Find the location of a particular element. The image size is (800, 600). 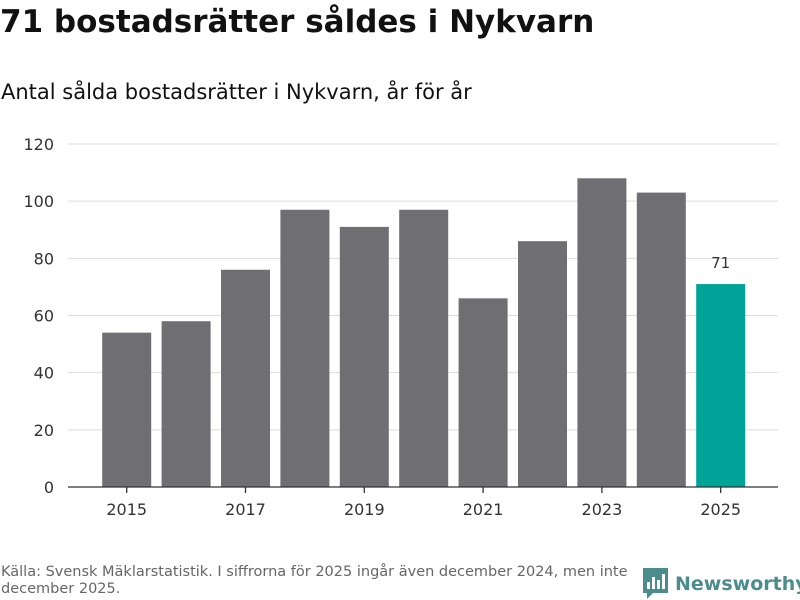

x-tick-label-2023: 2023 is located at coordinates (602, 509).